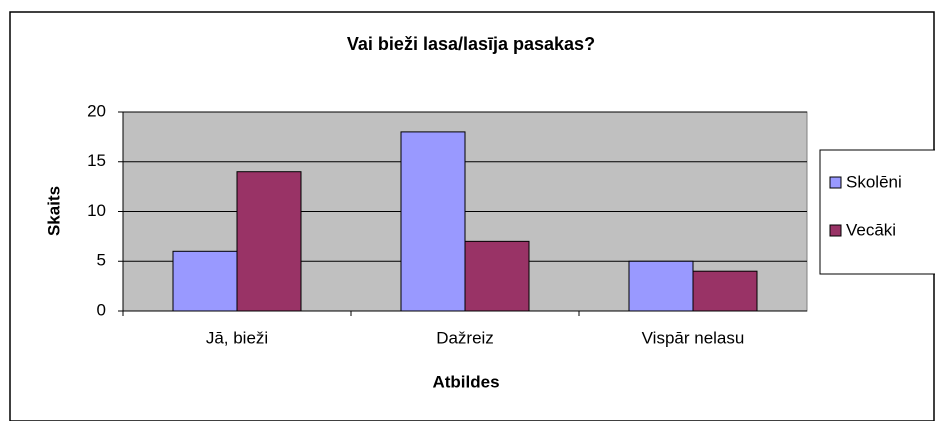 The width and height of the screenshot is (935, 421). Describe the element at coordinates (96, 110) in the screenshot. I see `y-tick-label: 20` at that location.